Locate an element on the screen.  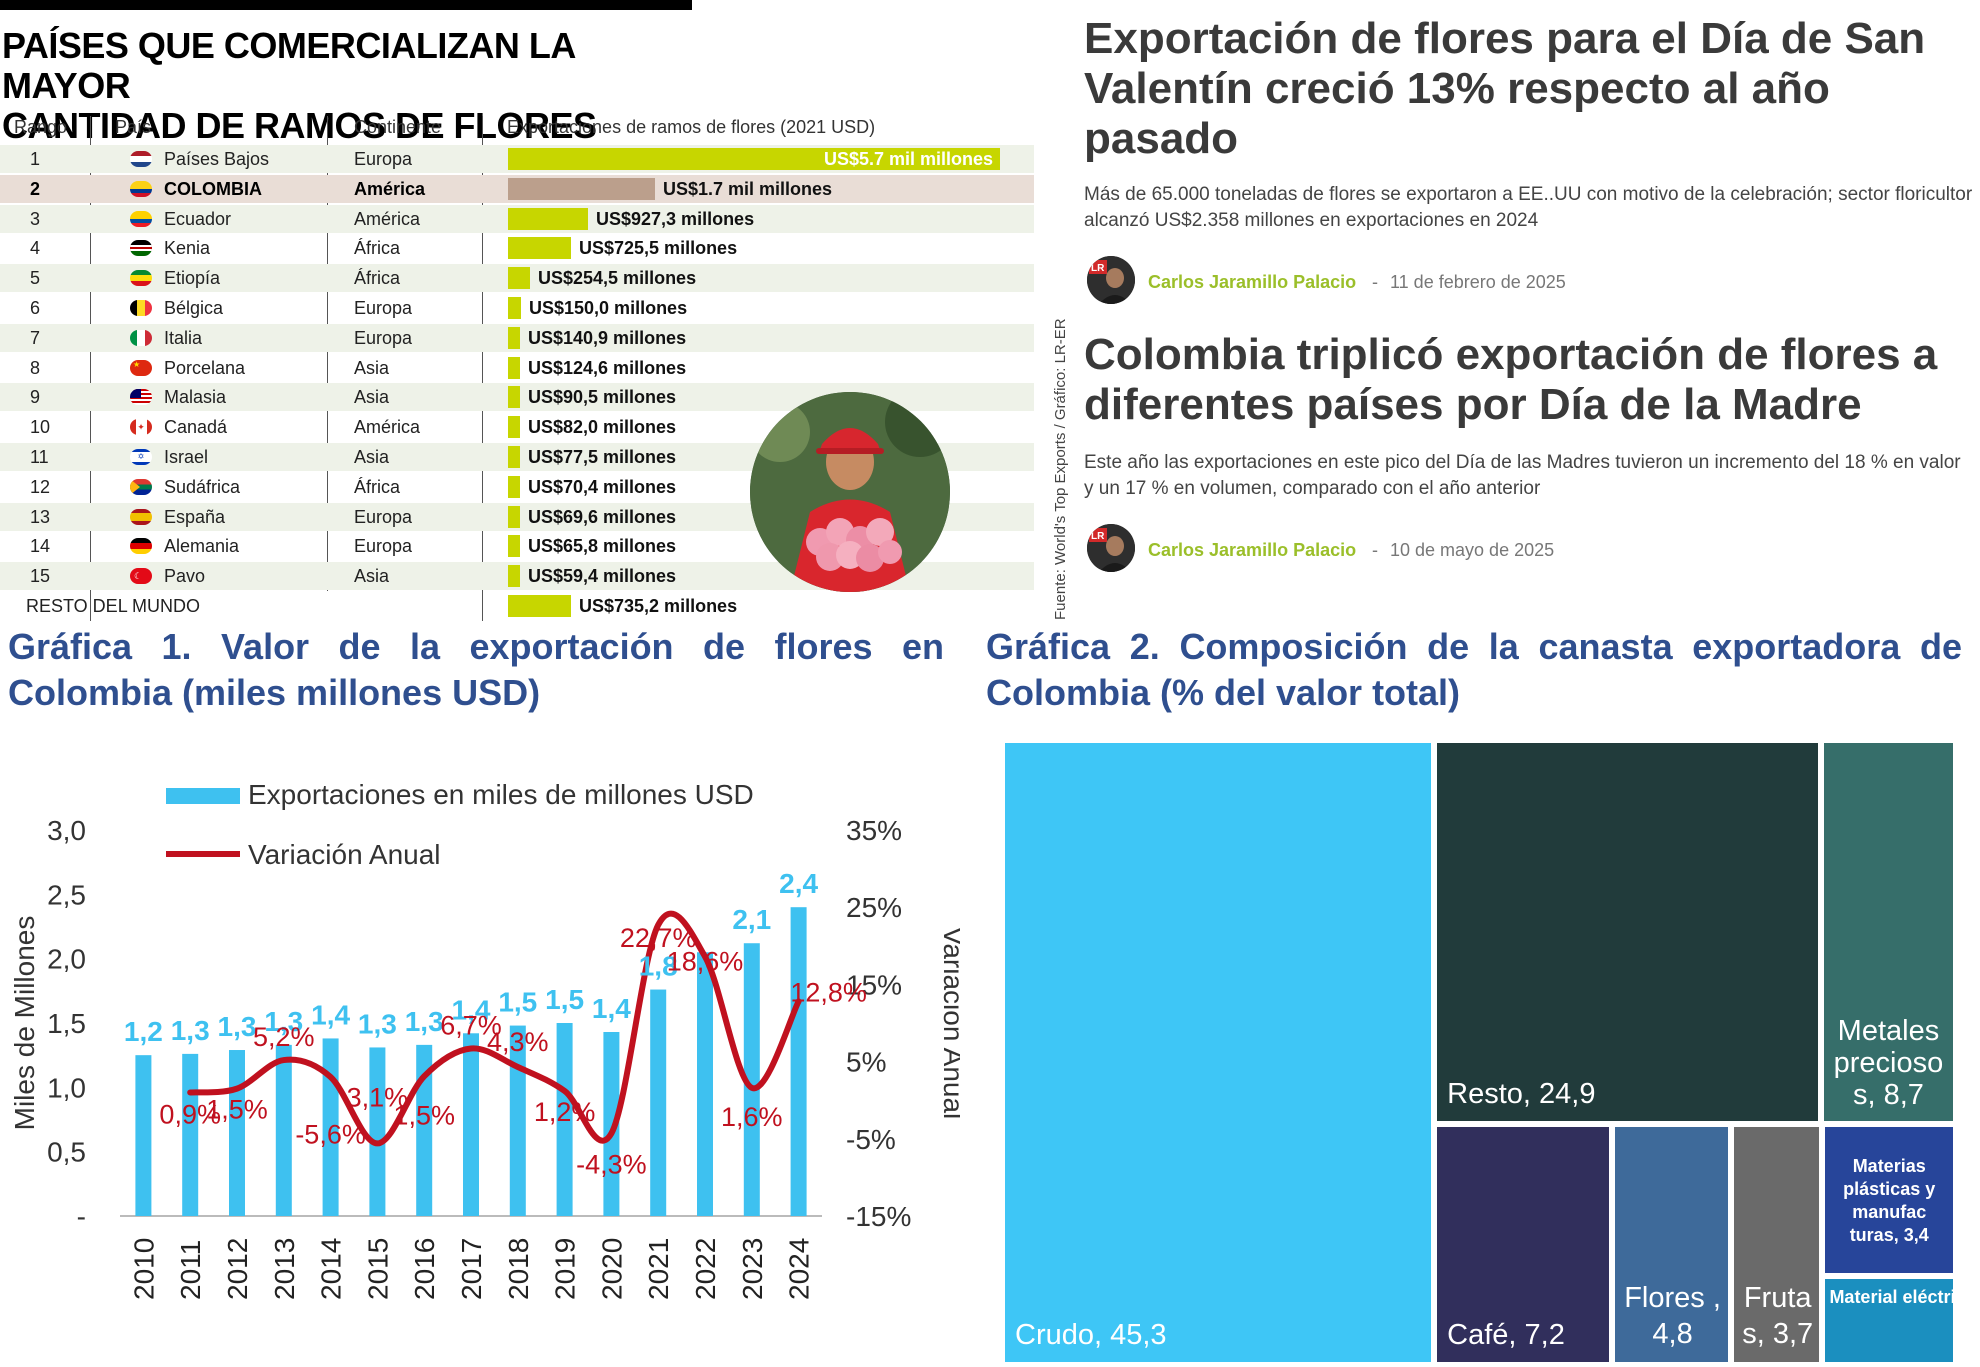
y-axis-label: Miles de Millones is located at coordinates (24, 1023).